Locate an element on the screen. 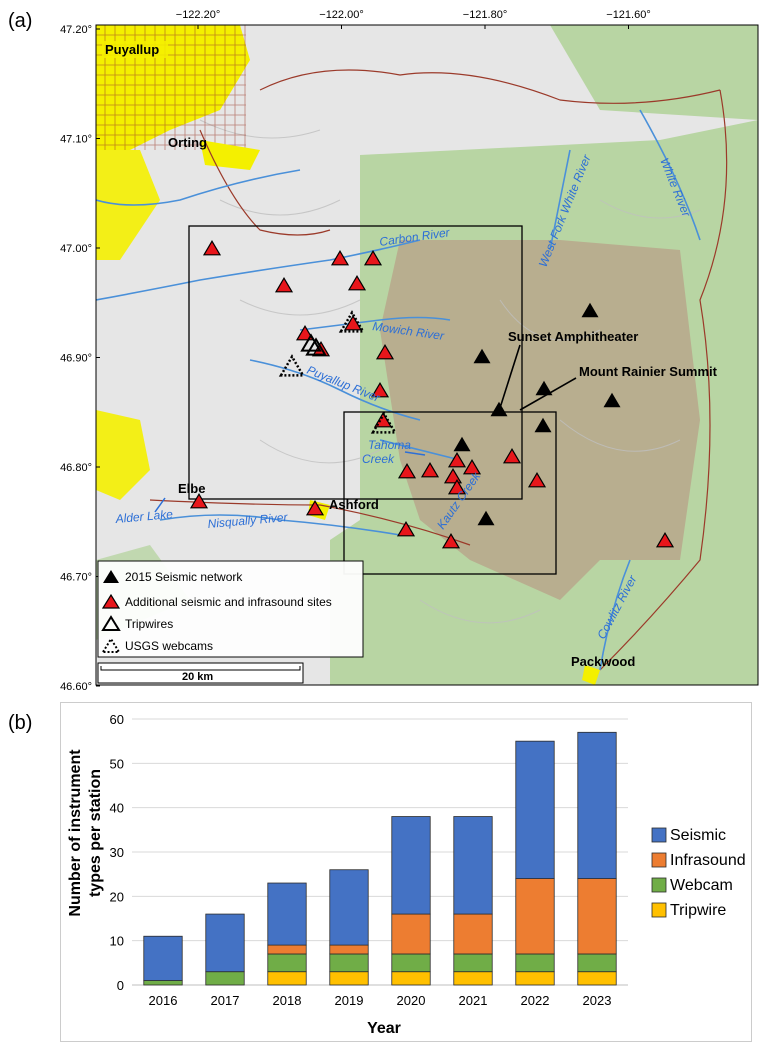  x-tick-label: 2017 is located at coordinates (225, 1000).